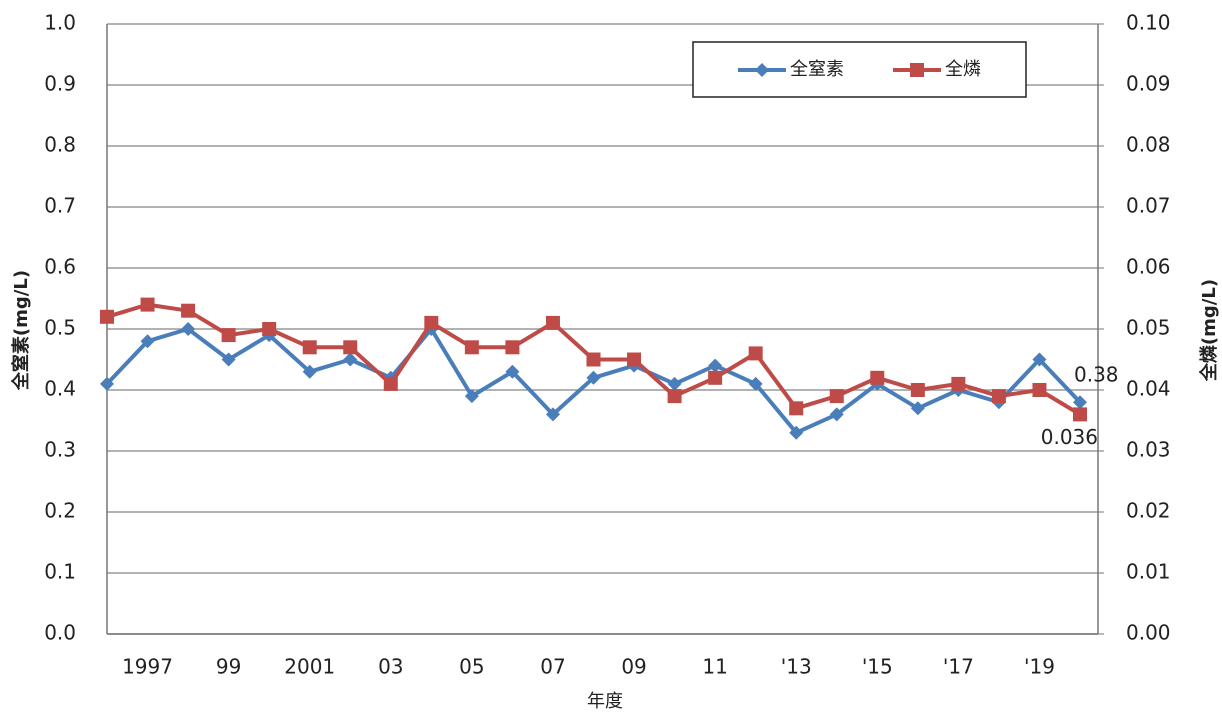 The width and height of the screenshot is (1222, 713). Describe the element at coordinates (60, 572) in the screenshot. I see `y-tick-label: 0.1` at that location.